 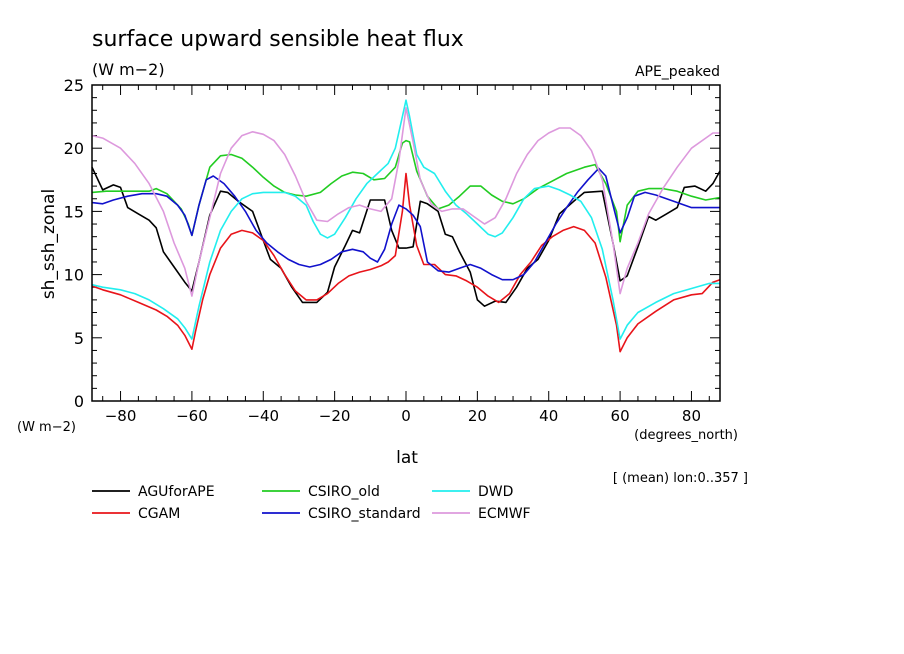 What do you see at coordinates (407, 458) in the screenshot?
I see `x-axis-label: lat` at bounding box center [407, 458].